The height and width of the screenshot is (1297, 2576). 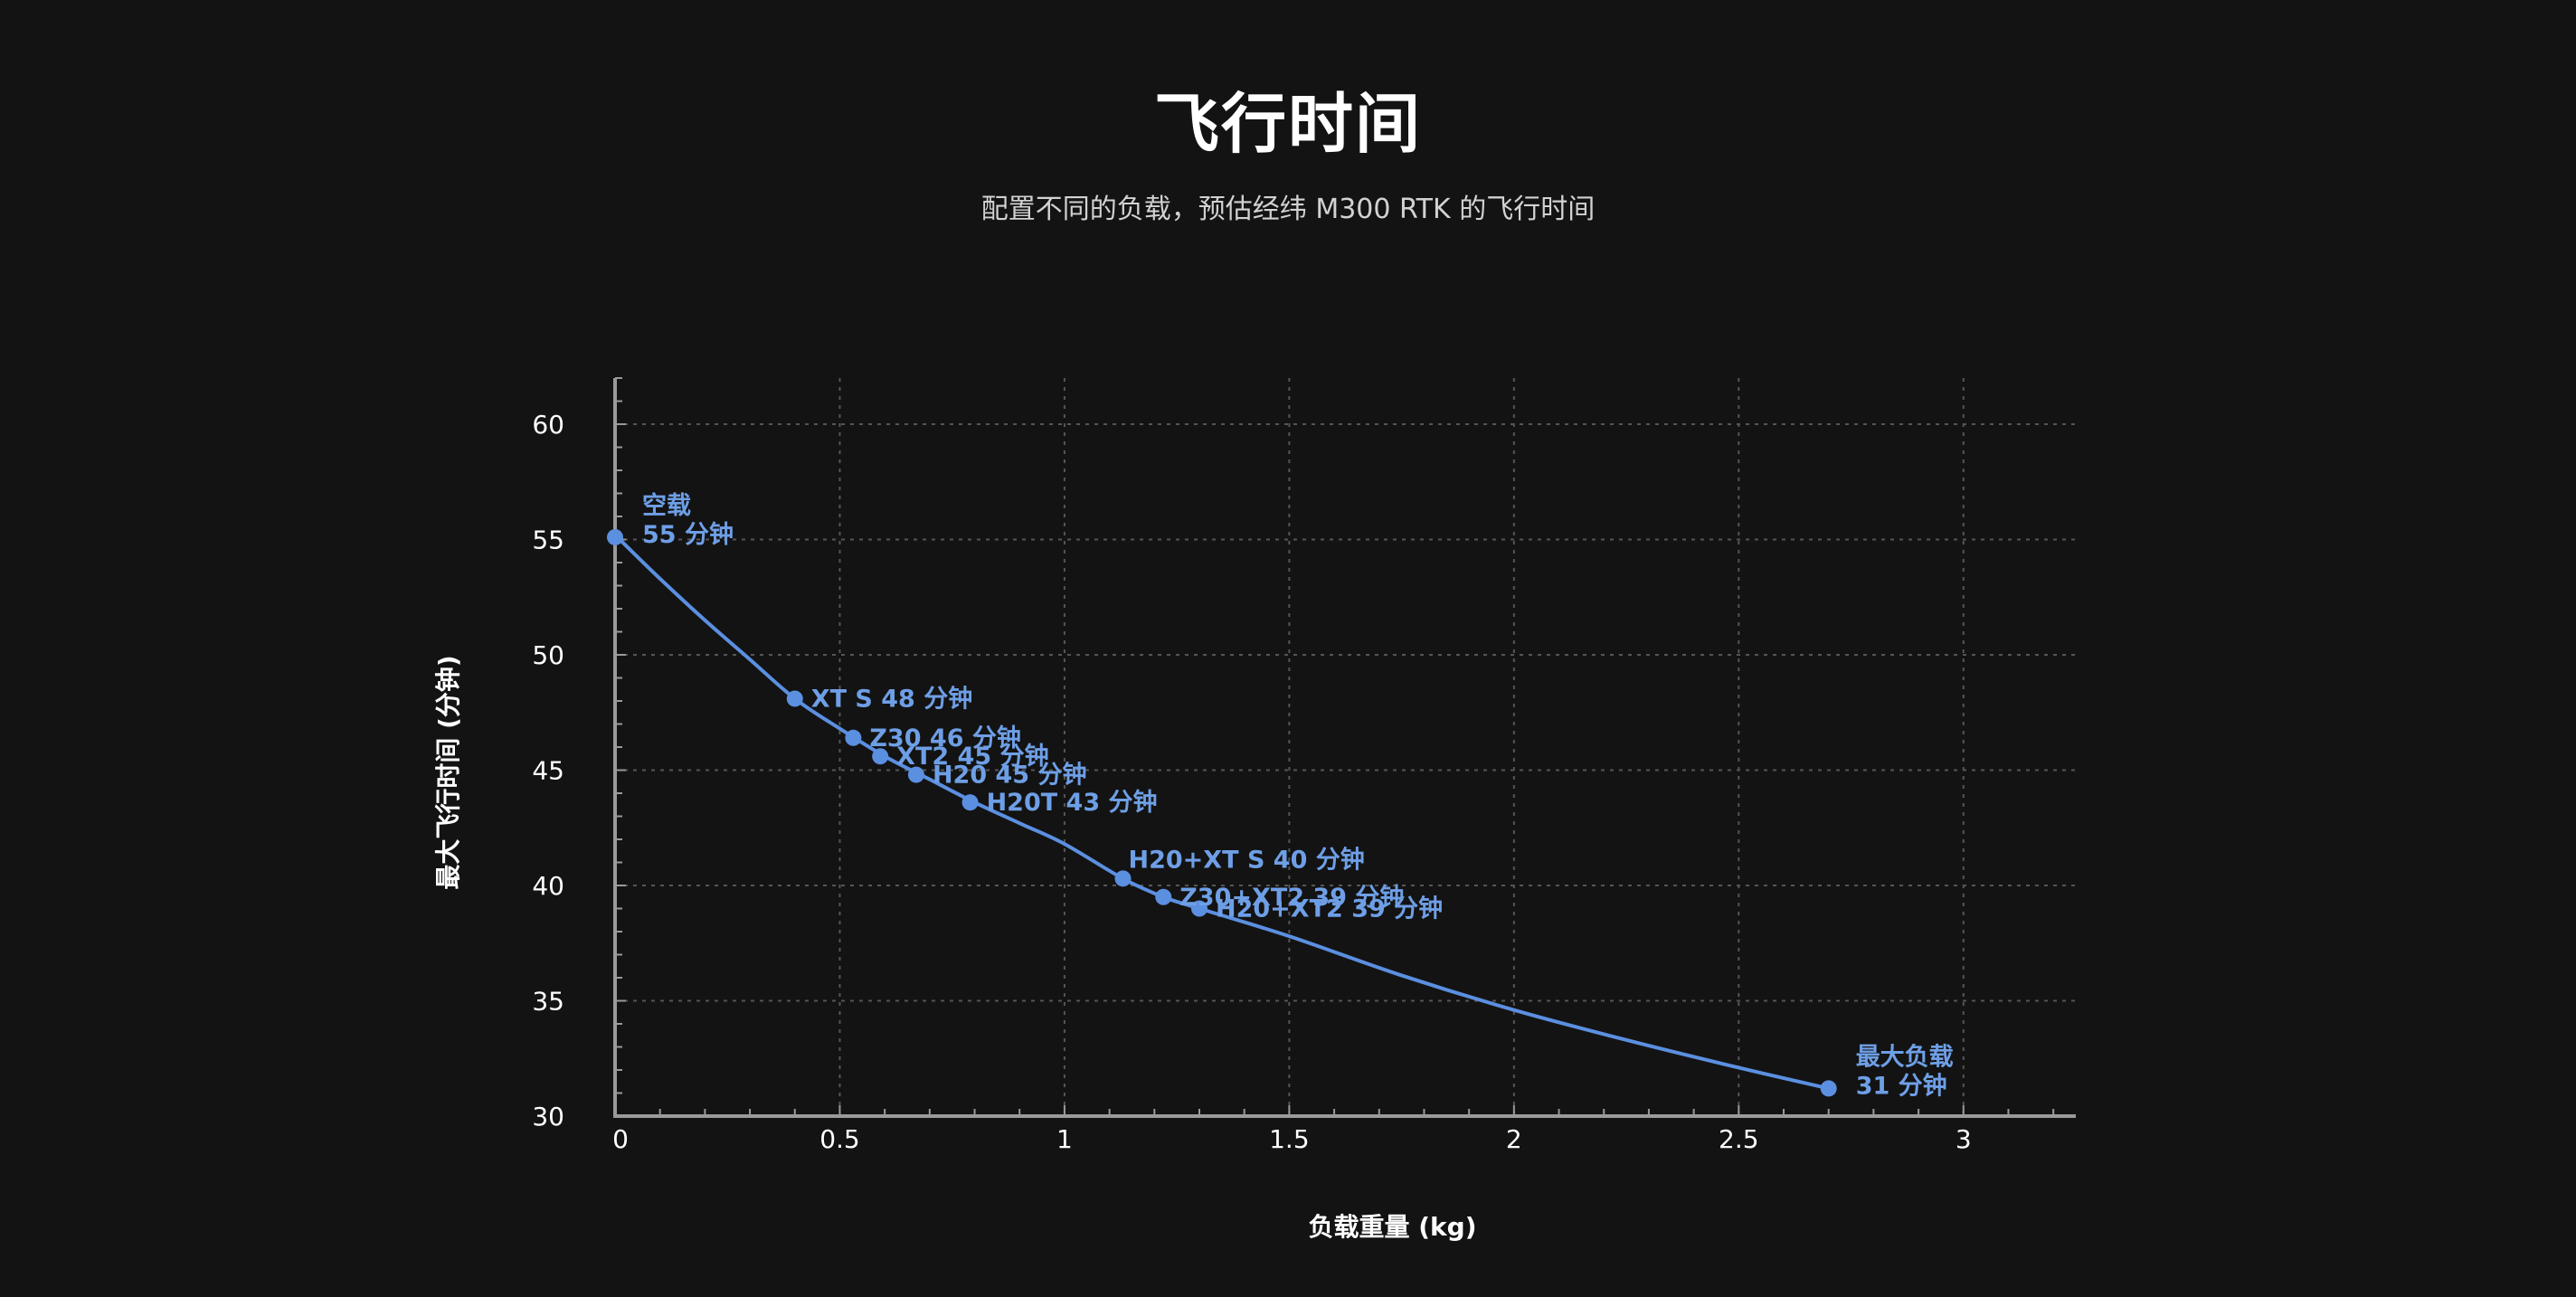 What do you see at coordinates (1290, 1139) in the screenshot?
I see `x-tick-label: 1.5` at bounding box center [1290, 1139].